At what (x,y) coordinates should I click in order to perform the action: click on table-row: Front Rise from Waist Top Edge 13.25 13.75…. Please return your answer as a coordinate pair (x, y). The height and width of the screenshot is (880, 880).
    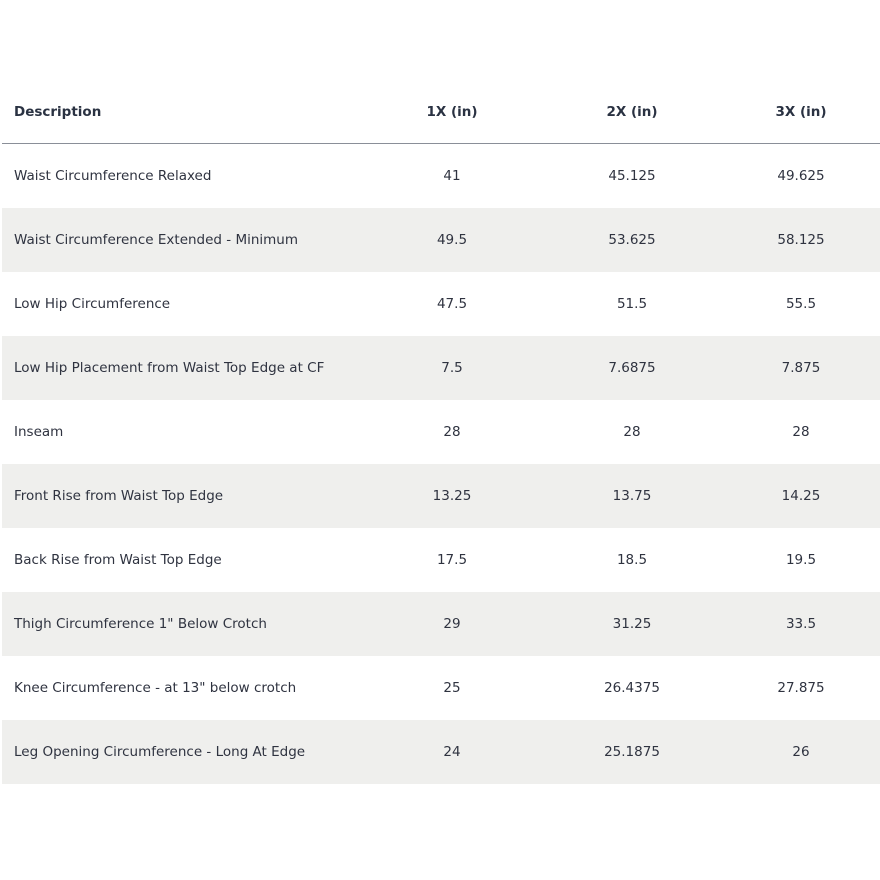
    Looking at the image, I should click on (441, 496).